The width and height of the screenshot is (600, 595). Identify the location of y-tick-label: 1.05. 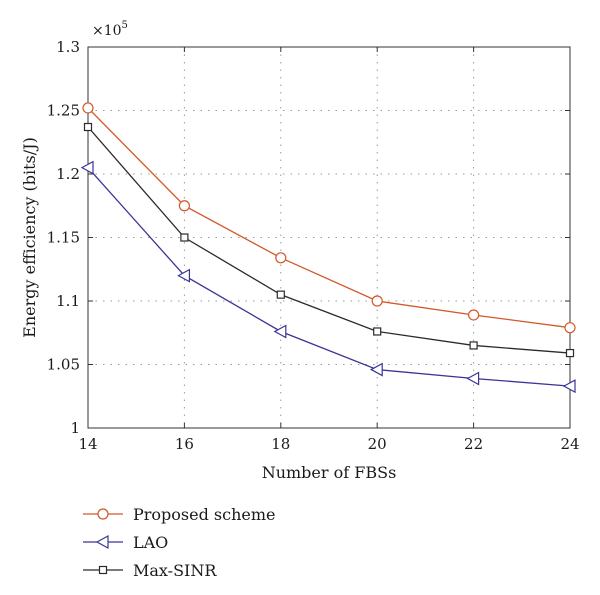
(63, 365).